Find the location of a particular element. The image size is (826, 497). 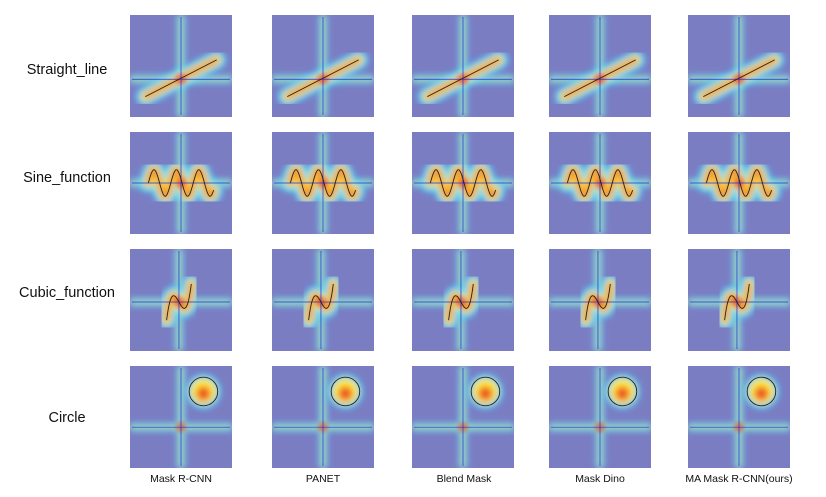

heatmap-panel-circle-mamaskrcnn is located at coordinates (739, 417).